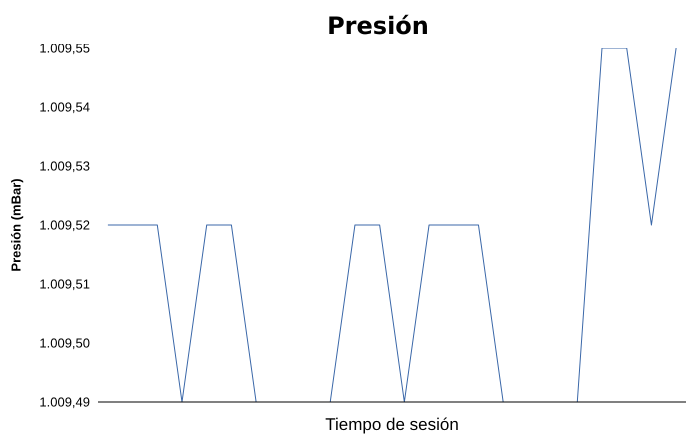 The image size is (696, 435). Describe the element at coordinates (64, 402) in the screenshot. I see `y-tick-label: 1.009,49` at that location.